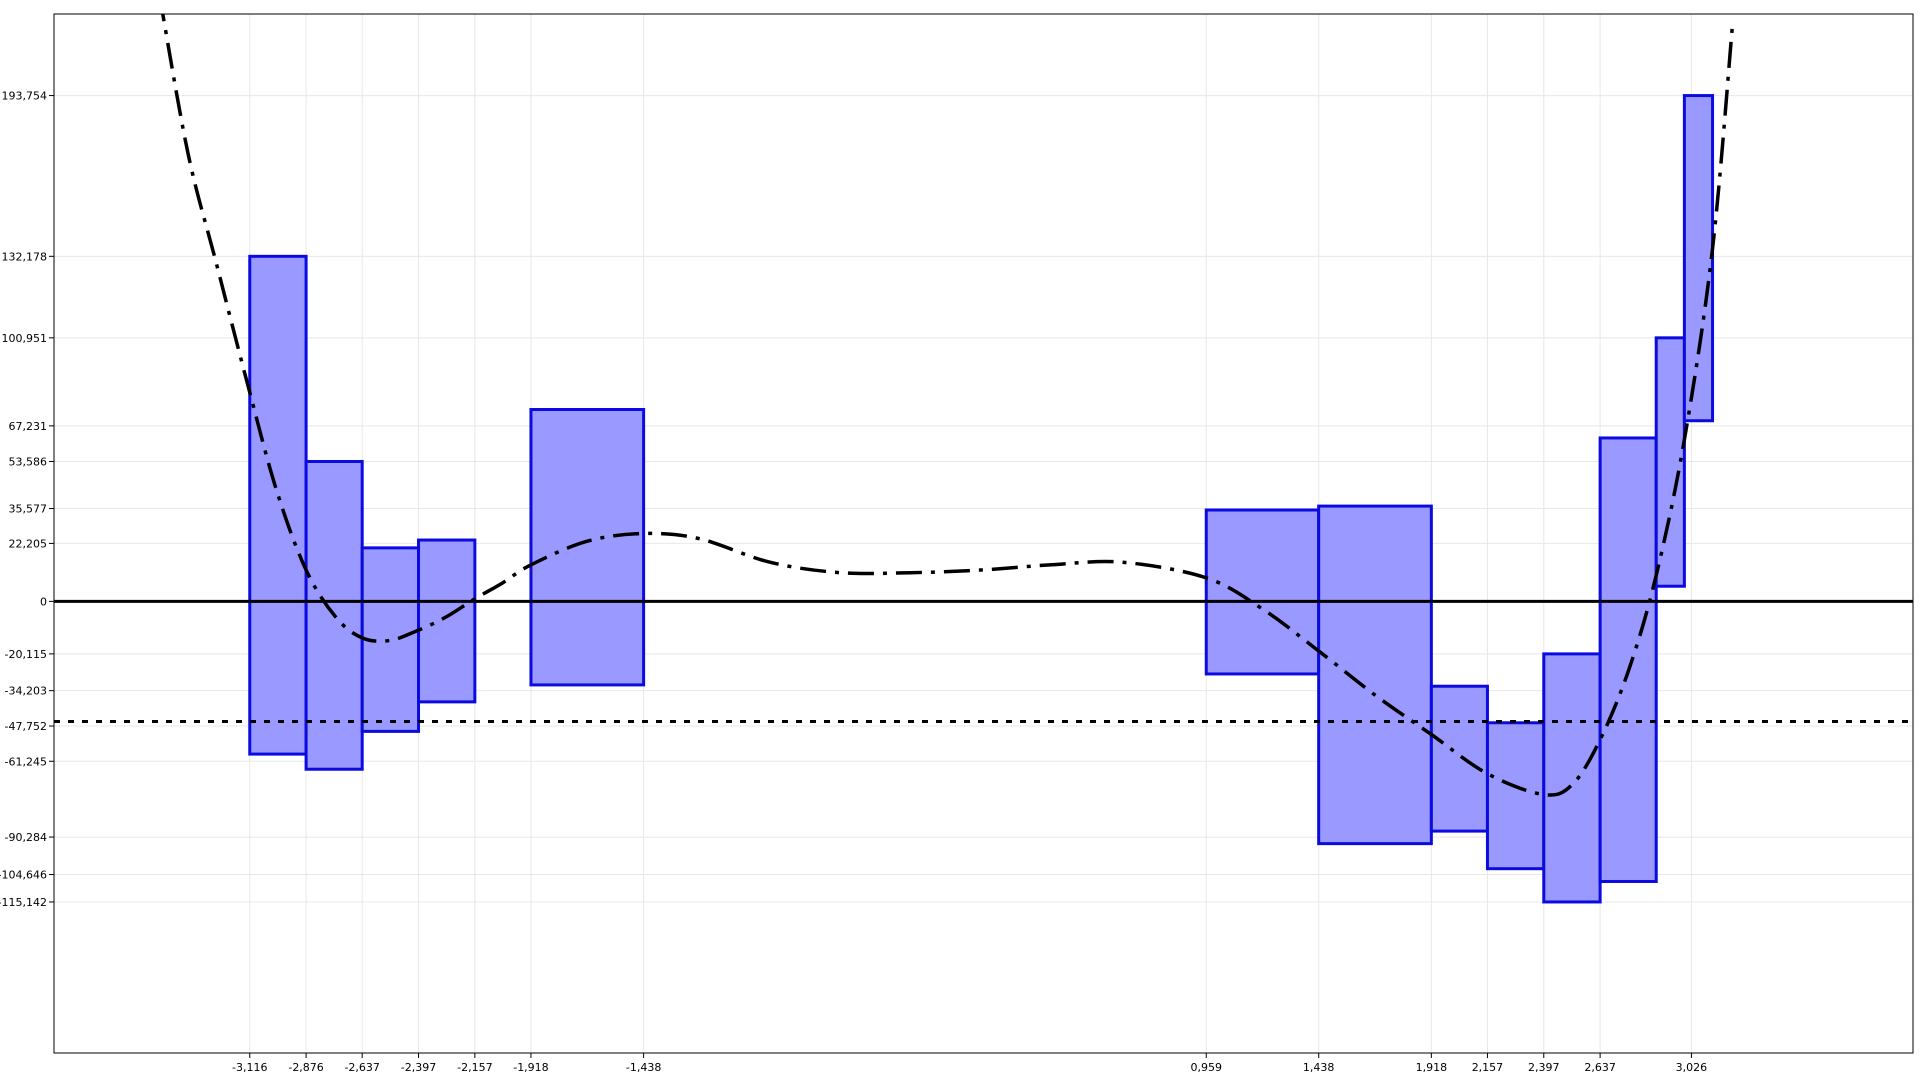  I want to click on x-tick-label-13: 3,026, so click(1692, 1067).